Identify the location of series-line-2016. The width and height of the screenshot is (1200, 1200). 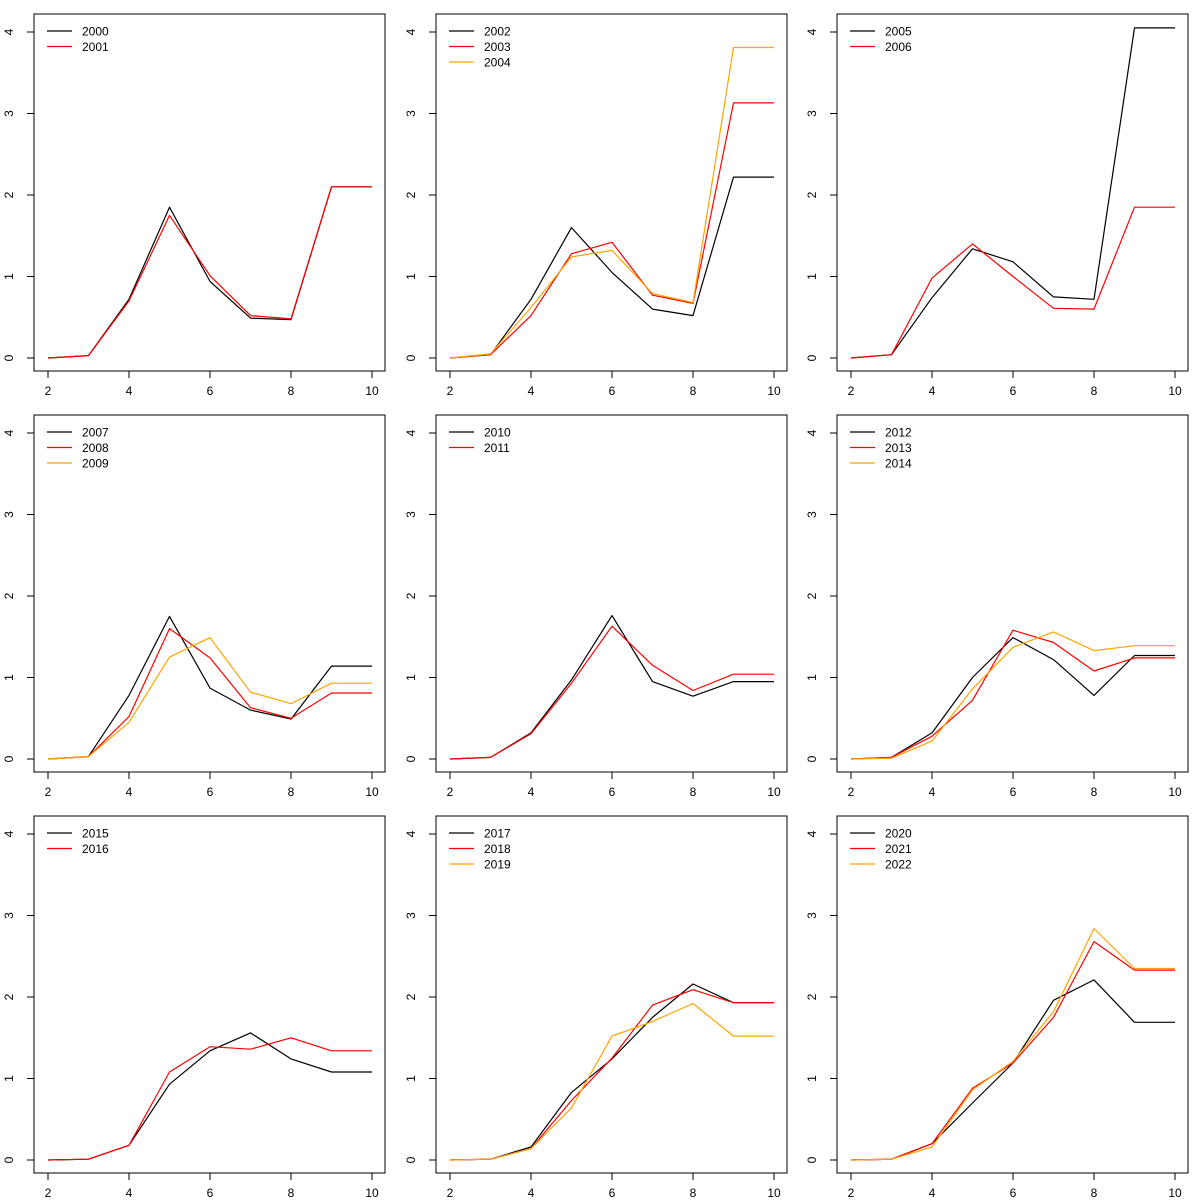
(209, 1099).